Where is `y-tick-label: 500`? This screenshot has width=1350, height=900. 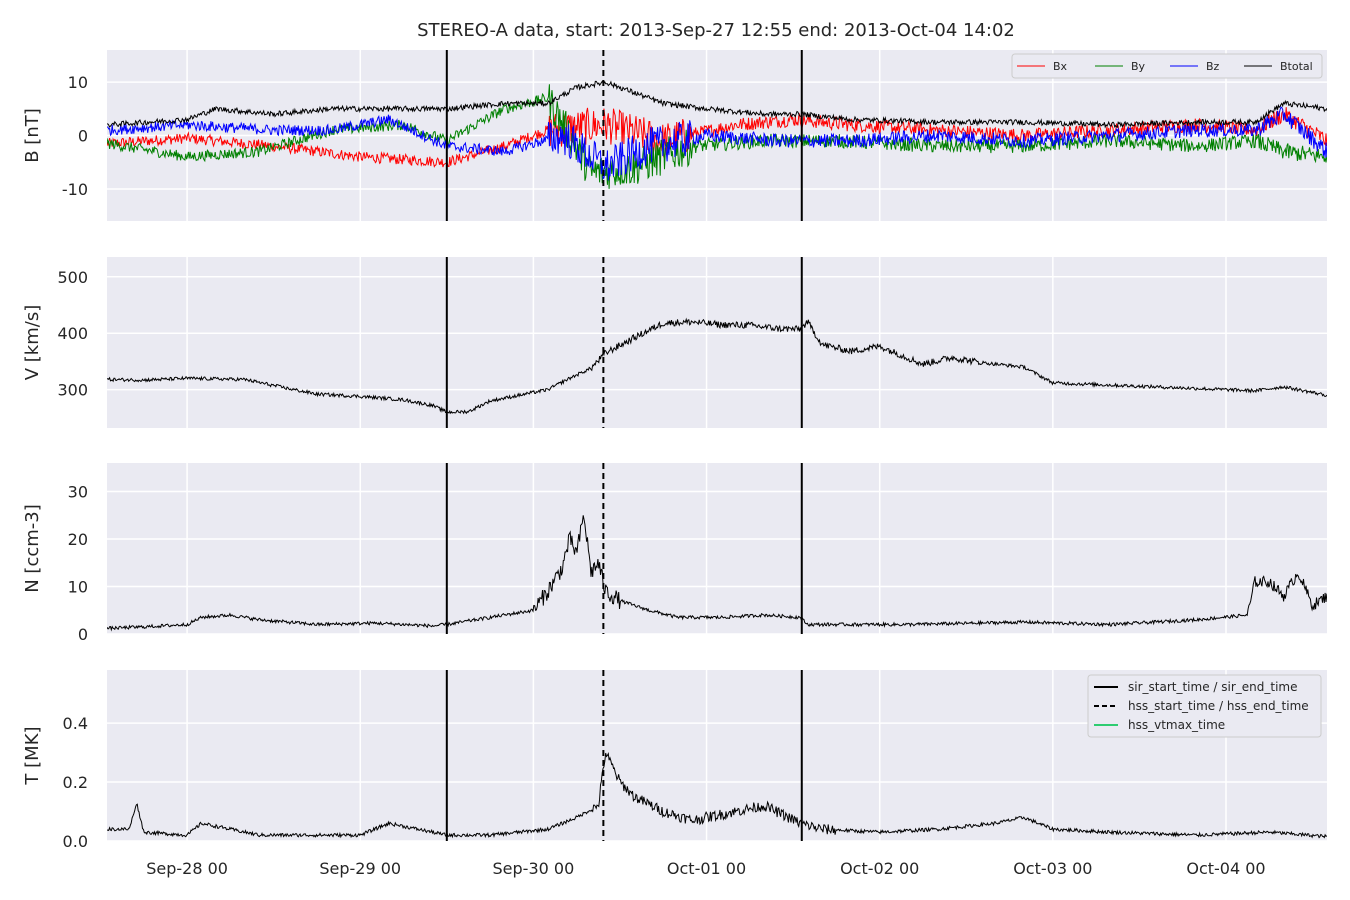 y-tick-label: 500 is located at coordinates (72, 277).